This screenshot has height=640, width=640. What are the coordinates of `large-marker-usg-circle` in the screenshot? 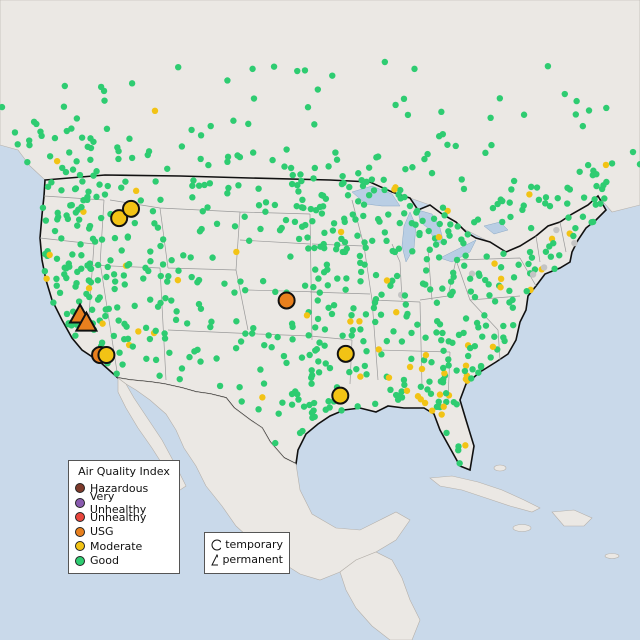 It's located at (286, 300).